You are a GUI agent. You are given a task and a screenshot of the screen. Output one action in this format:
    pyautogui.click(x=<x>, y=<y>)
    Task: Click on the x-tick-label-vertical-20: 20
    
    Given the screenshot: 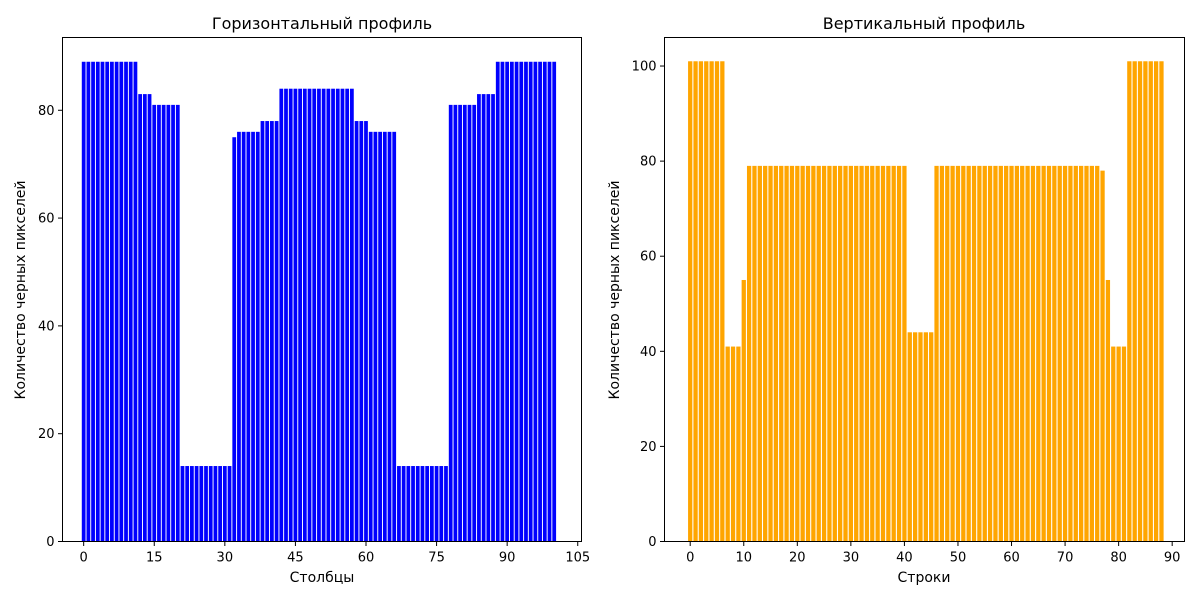 What is the action you would take?
    pyautogui.click(x=797, y=558)
    